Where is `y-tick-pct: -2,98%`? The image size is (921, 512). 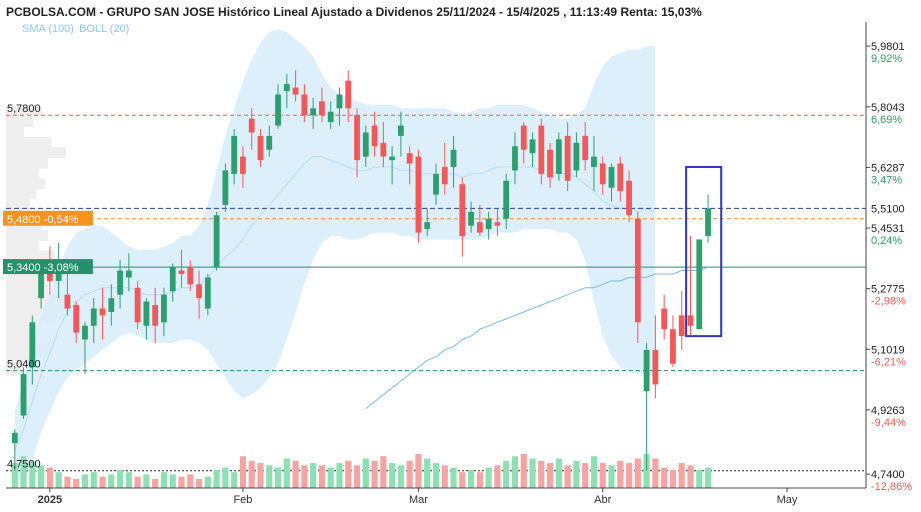 y-tick-pct: -2,98% is located at coordinates (888, 302).